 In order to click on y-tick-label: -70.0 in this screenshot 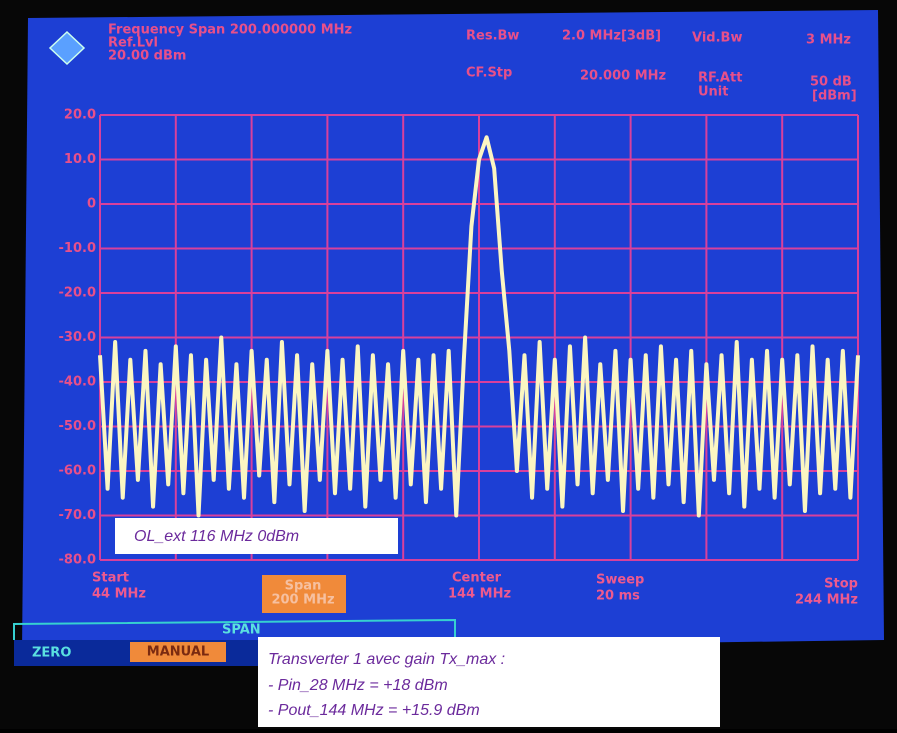, I will do `click(77, 515)`.